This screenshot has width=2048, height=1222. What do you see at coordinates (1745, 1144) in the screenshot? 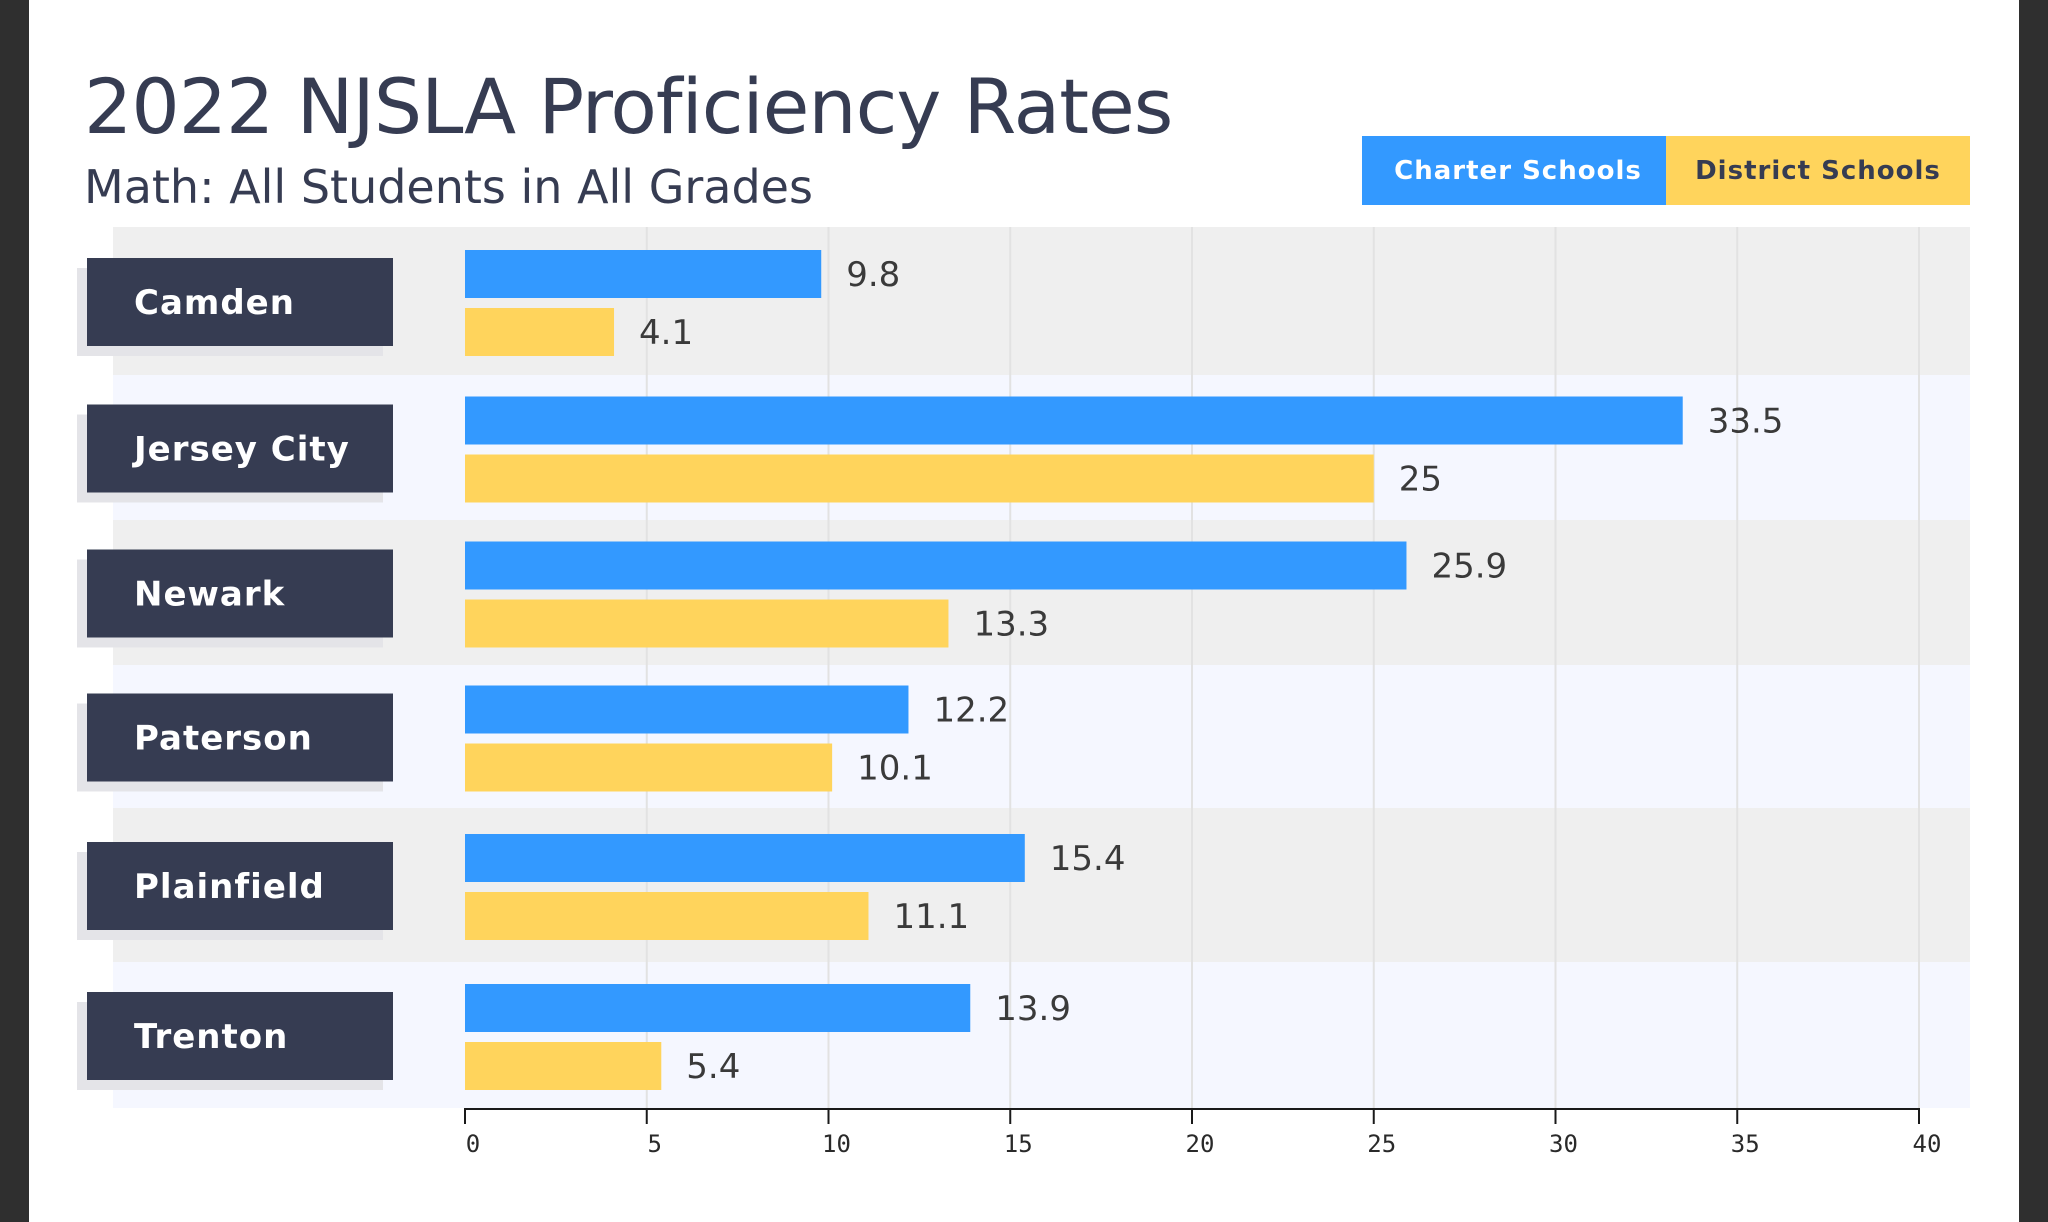
I see `x-tick-label-35: 35` at bounding box center [1745, 1144].